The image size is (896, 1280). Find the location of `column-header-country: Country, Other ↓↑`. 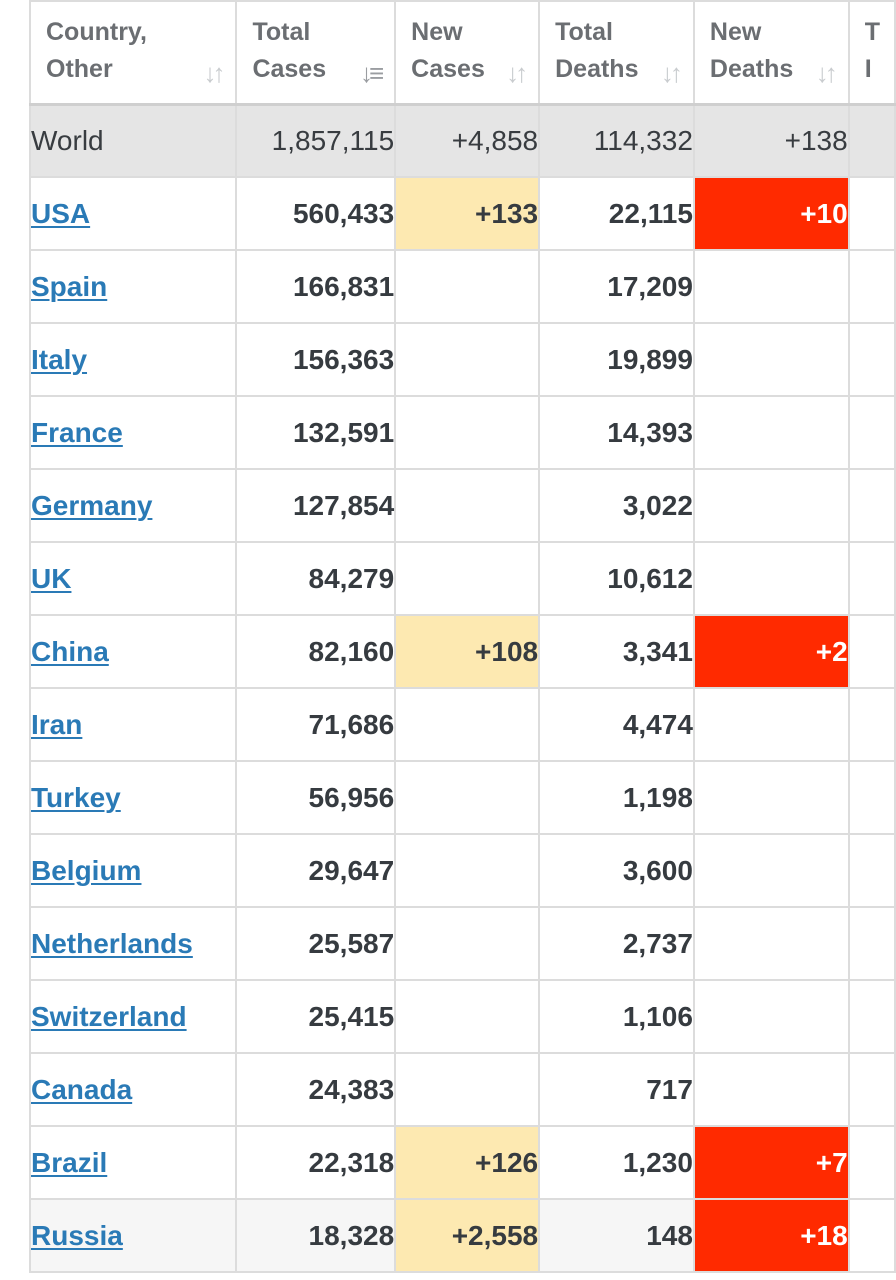

column-header-country: Country, Other ↓↑ is located at coordinates (133, 53).